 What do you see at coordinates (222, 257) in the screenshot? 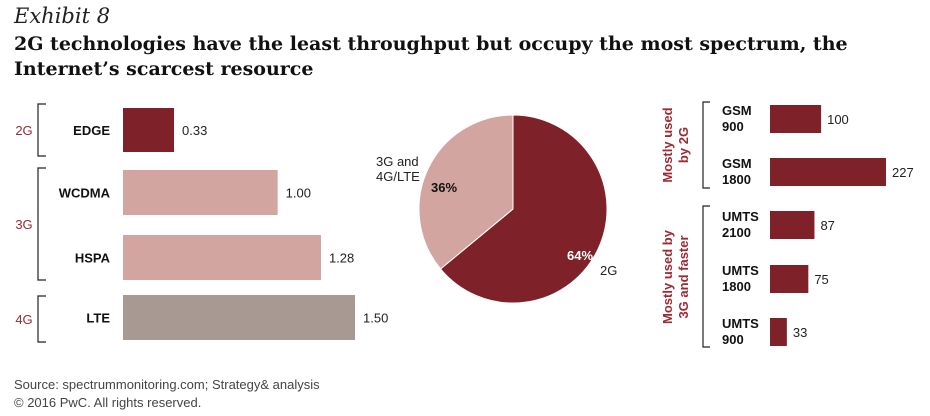
I see `throughput-bar-hspa` at bounding box center [222, 257].